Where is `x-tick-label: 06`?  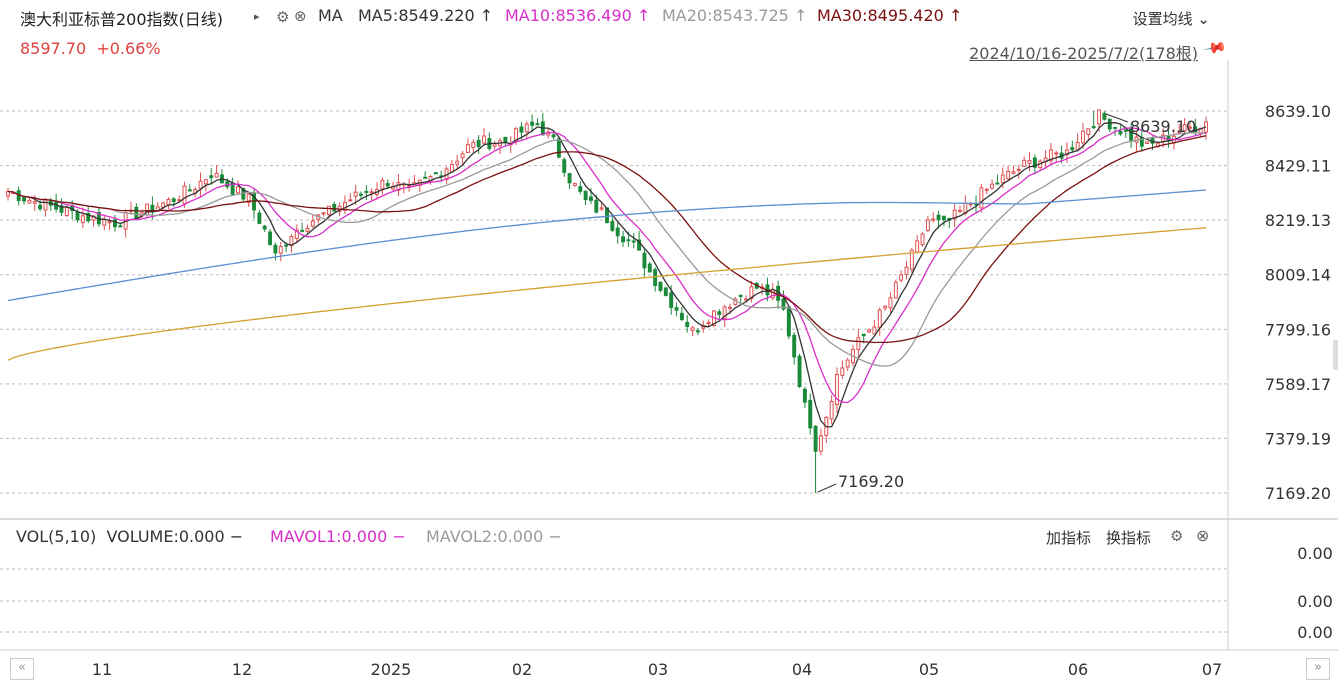 x-tick-label: 06 is located at coordinates (1078, 669).